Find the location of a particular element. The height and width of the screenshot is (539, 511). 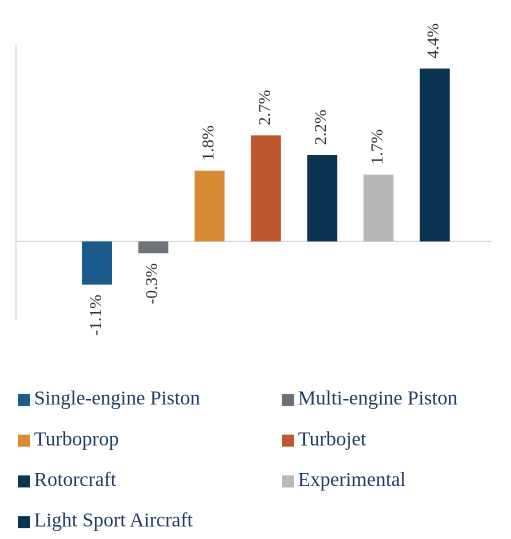

value-label: 4.4% is located at coordinates (433, 40).